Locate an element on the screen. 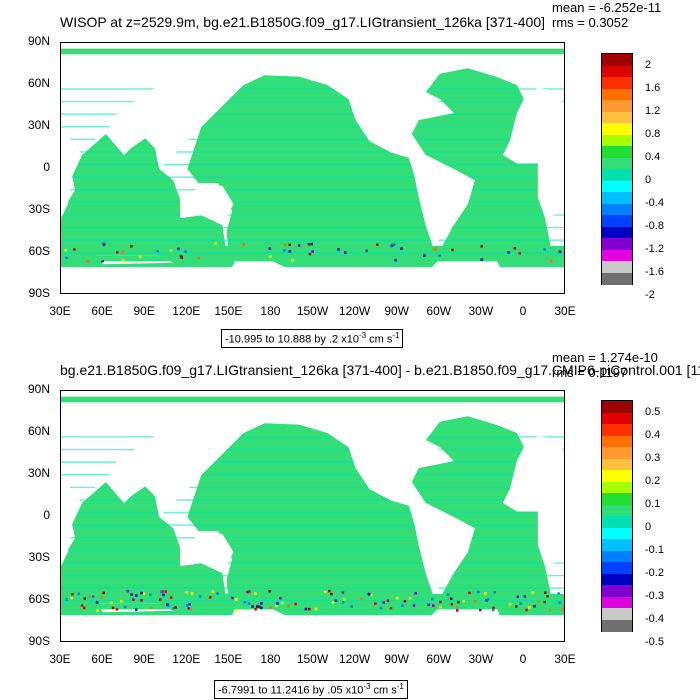 The image size is (700, 700). x-tick-label: 120E is located at coordinates (186, 311).